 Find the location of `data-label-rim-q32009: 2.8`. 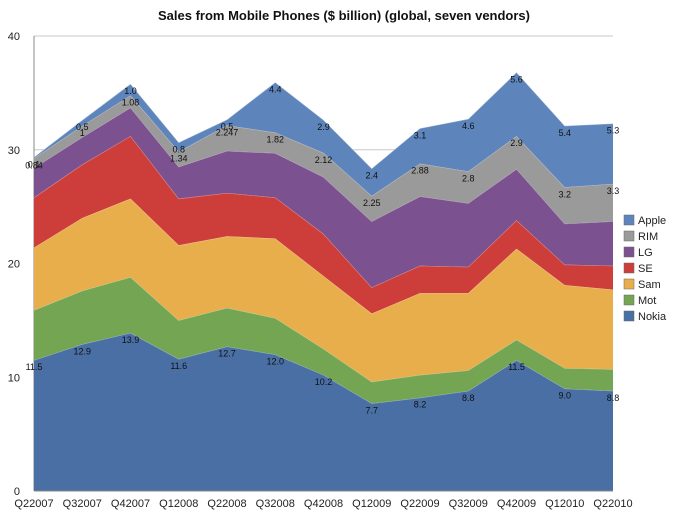

data-label-rim-q32009: 2.8 is located at coordinates (468, 178).